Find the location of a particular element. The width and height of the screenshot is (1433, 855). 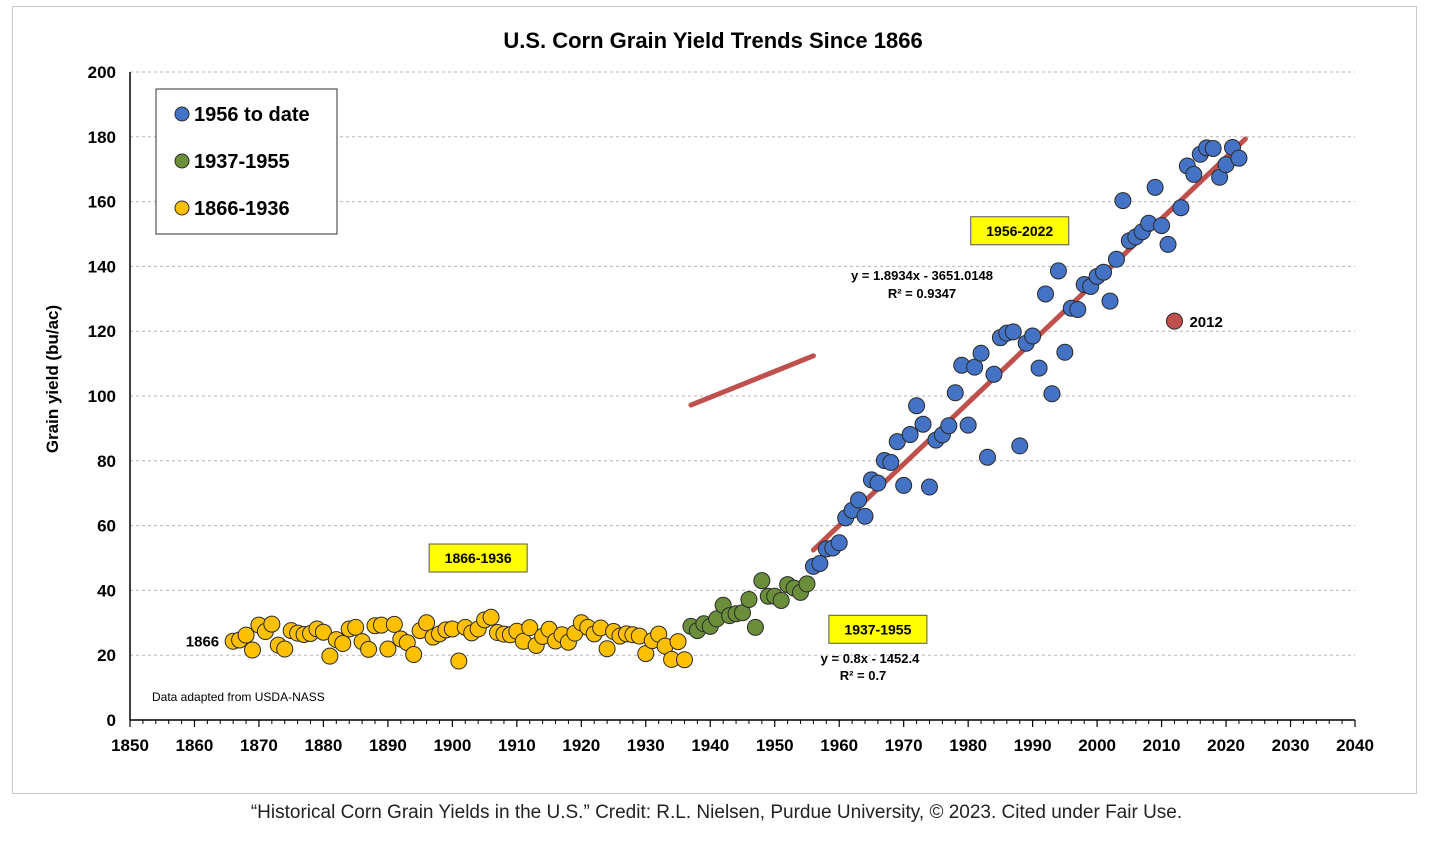

y-tick-label: 200 is located at coordinates (102, 72).